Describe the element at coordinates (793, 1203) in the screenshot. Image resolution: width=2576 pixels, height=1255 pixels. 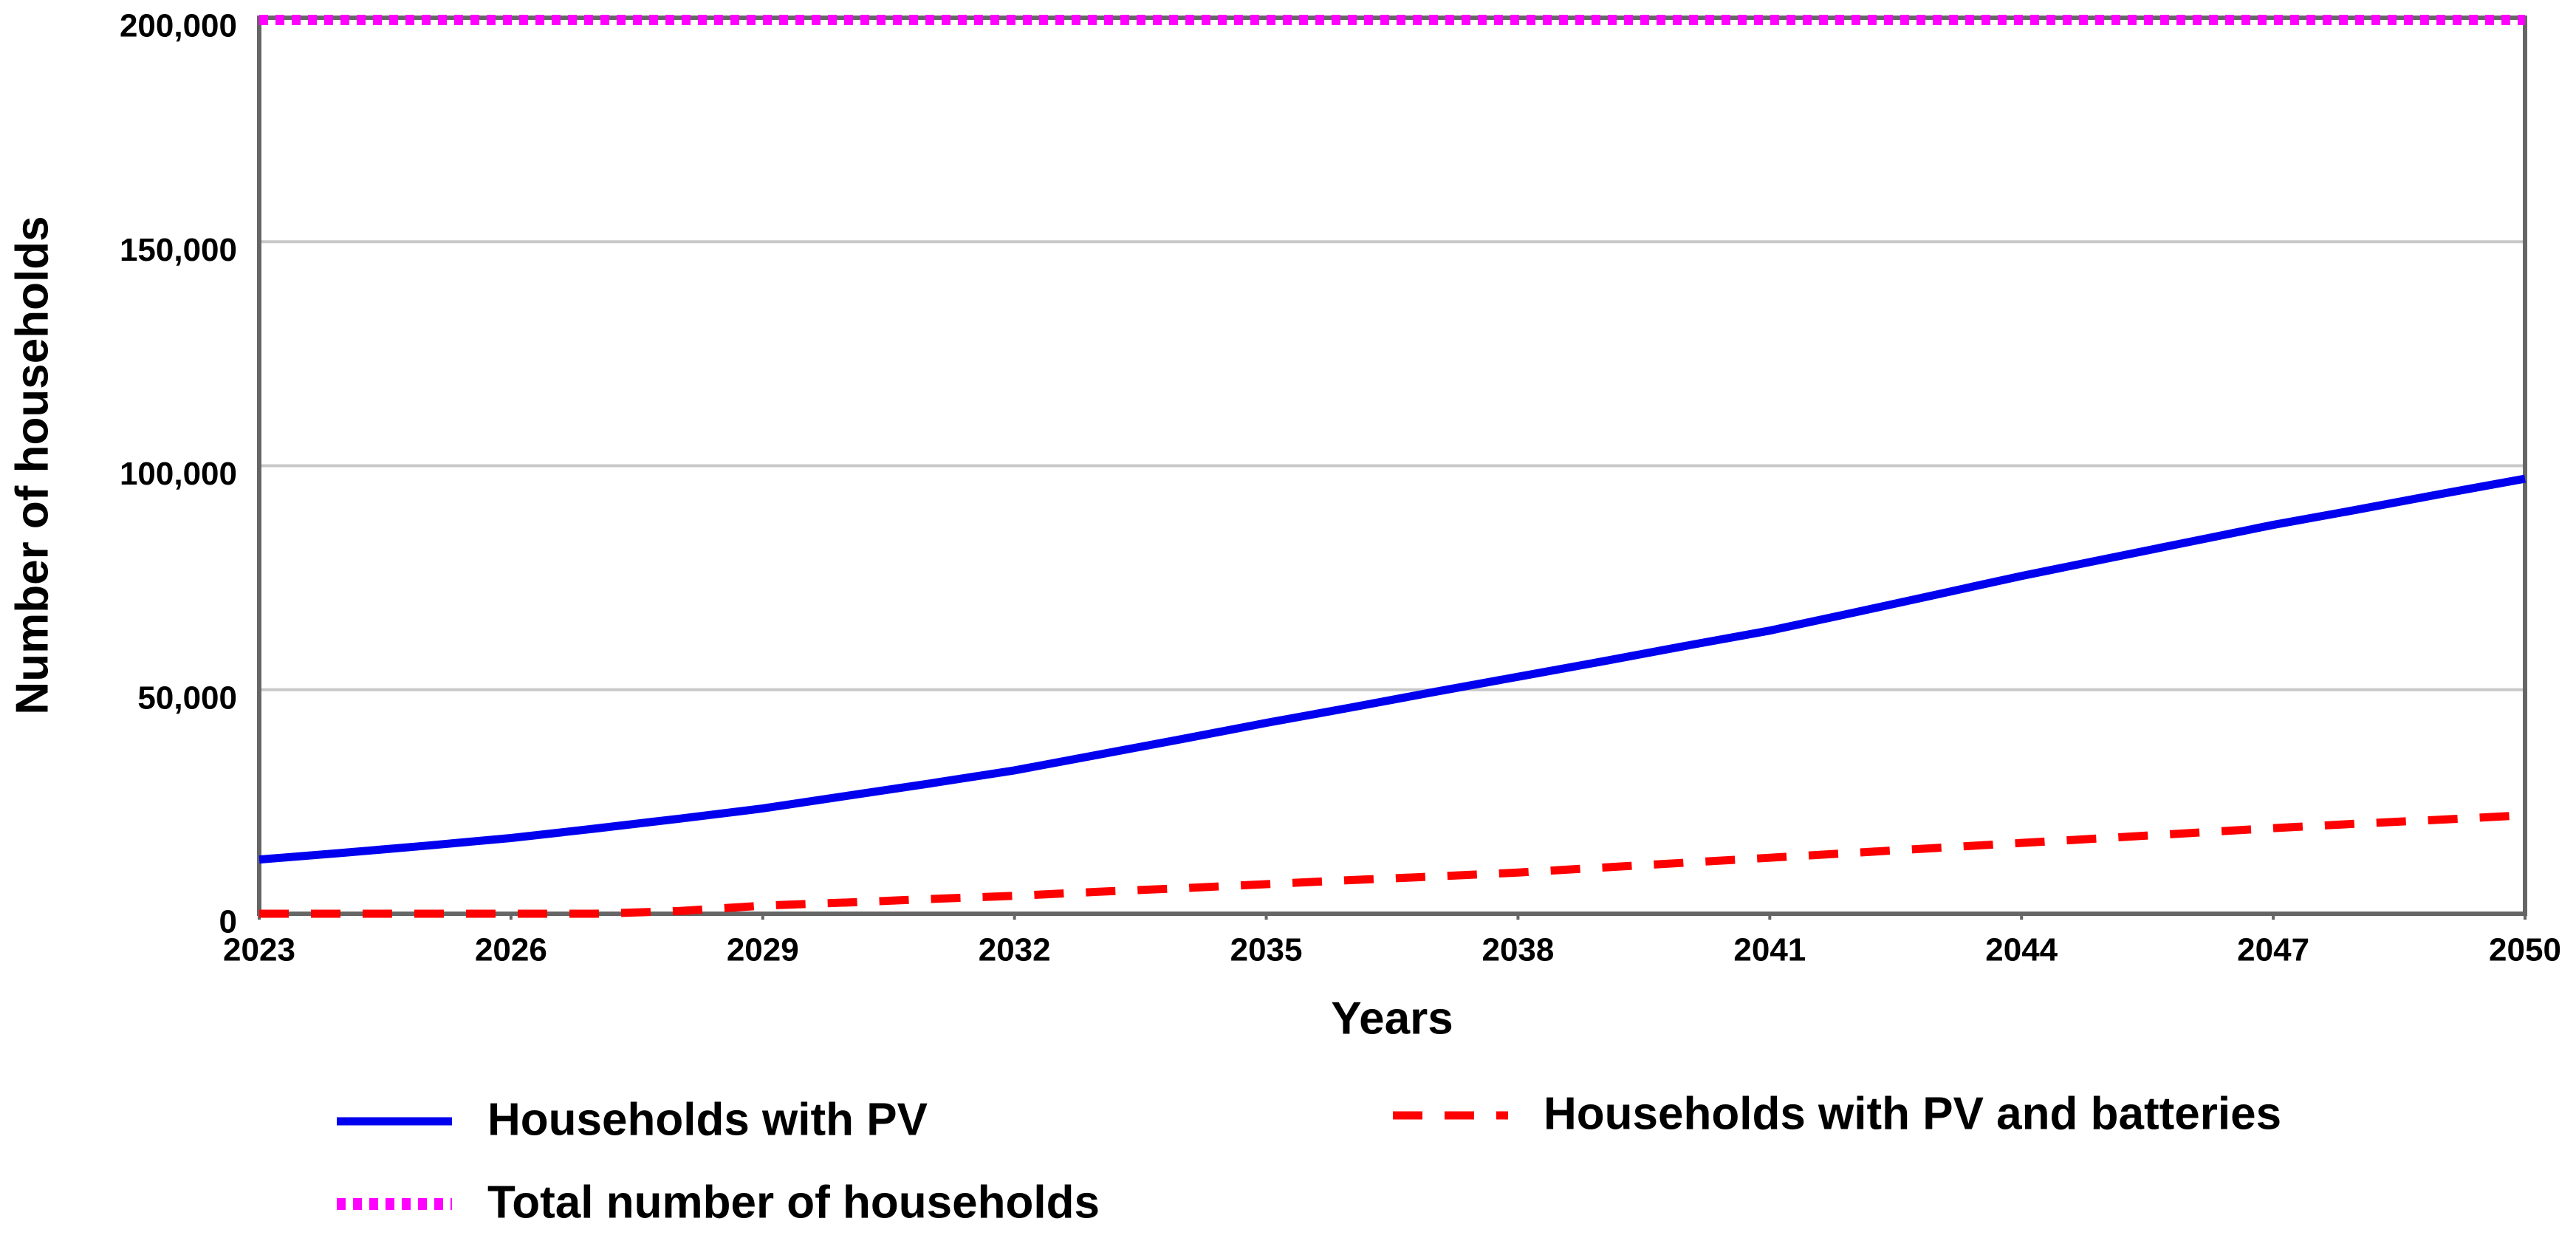
I see `legend-label: Total number of households` at that location.